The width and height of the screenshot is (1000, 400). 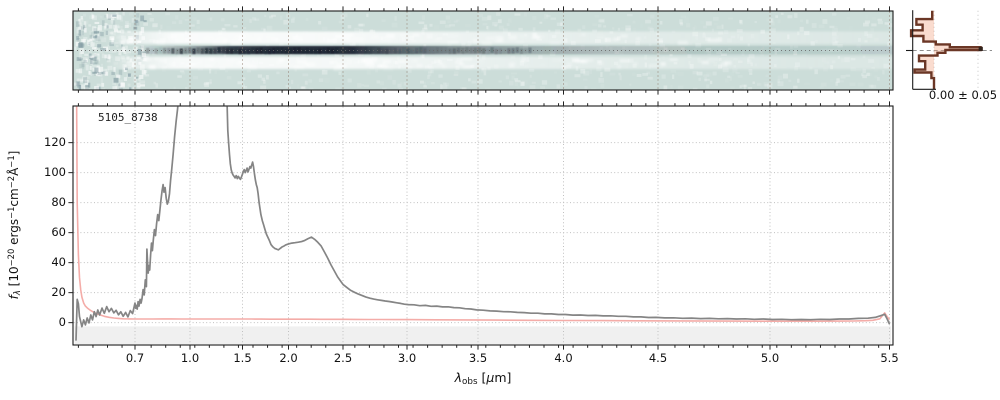 What do you see at coordinates (343, 358) in the screenshot?
I see `x-tick-label-2.5: 2.5` at bounding box center [343, 358].